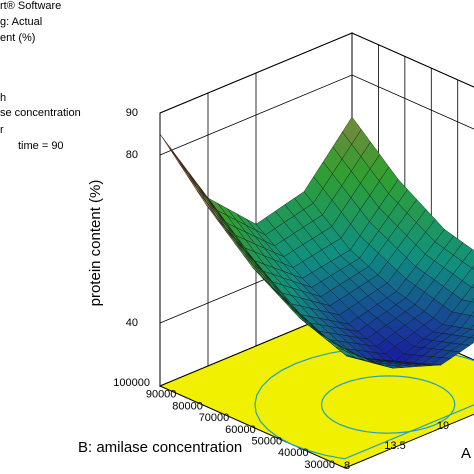 This screenshot has width=474, height=474. What do you see at coordinates (21, 22) in the screenshot?
I see `legend-line: g: Actual` at bounding box center [21, 22].